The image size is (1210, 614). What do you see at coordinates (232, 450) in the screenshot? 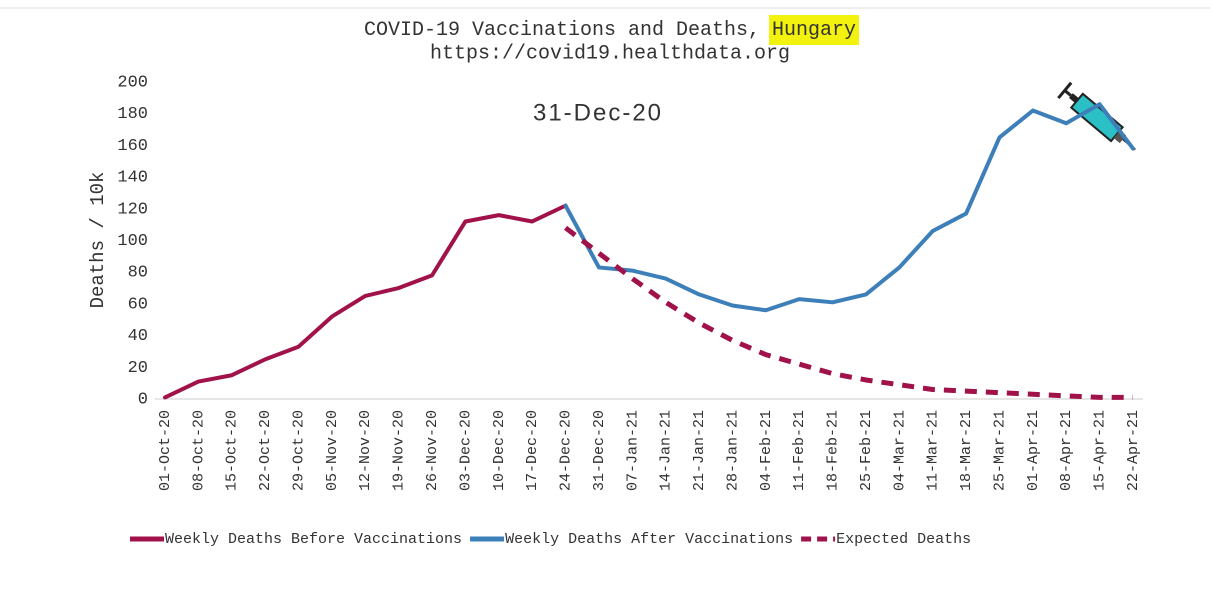
I see `x-tick-label: 15-Oct-20` at bounding box center [232, 450].